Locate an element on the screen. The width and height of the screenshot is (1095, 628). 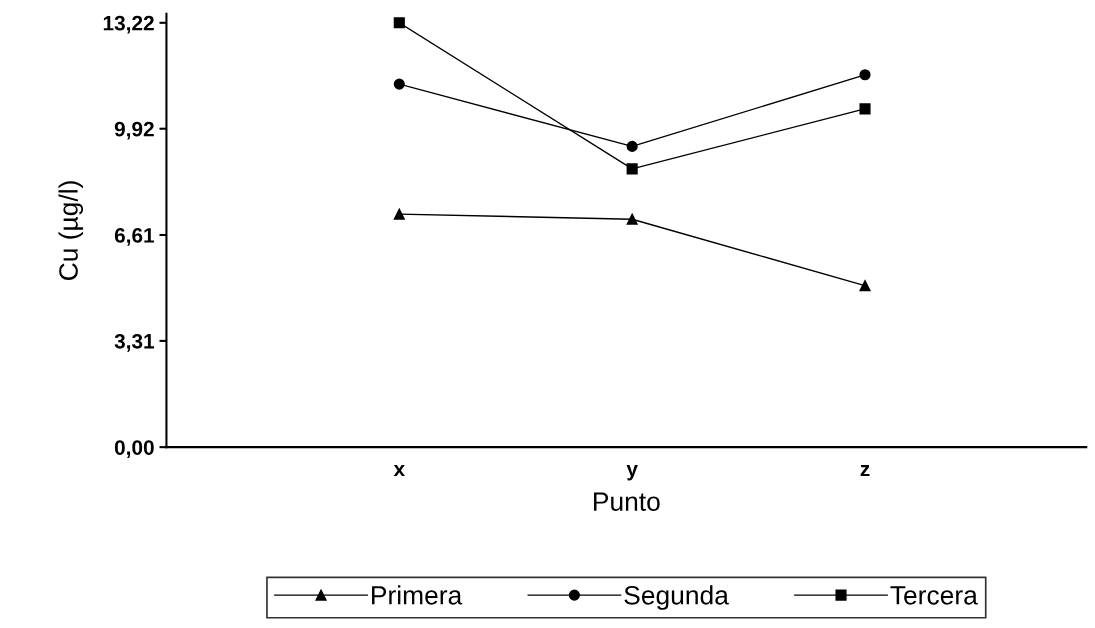
x-tick-label: y is located at coordinates (632, 473).